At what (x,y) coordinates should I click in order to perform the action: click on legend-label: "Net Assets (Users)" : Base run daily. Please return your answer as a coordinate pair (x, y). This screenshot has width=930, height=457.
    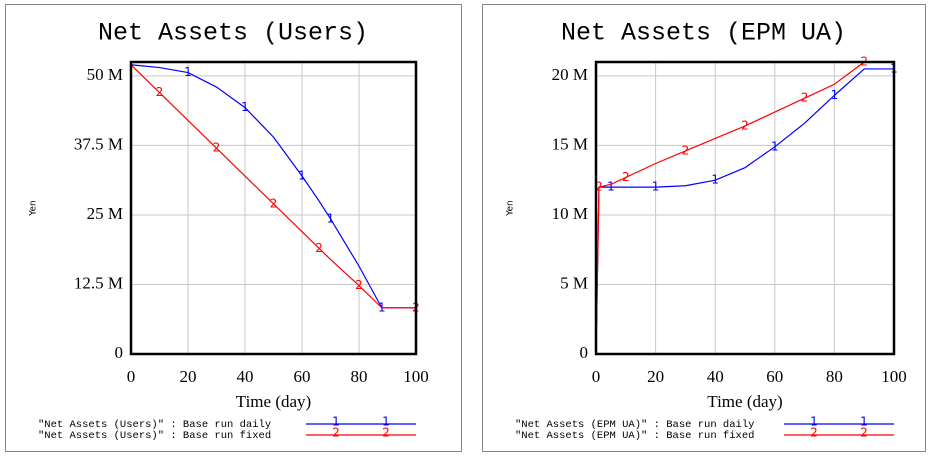
    Looking at the image, I should click on (154, 425).